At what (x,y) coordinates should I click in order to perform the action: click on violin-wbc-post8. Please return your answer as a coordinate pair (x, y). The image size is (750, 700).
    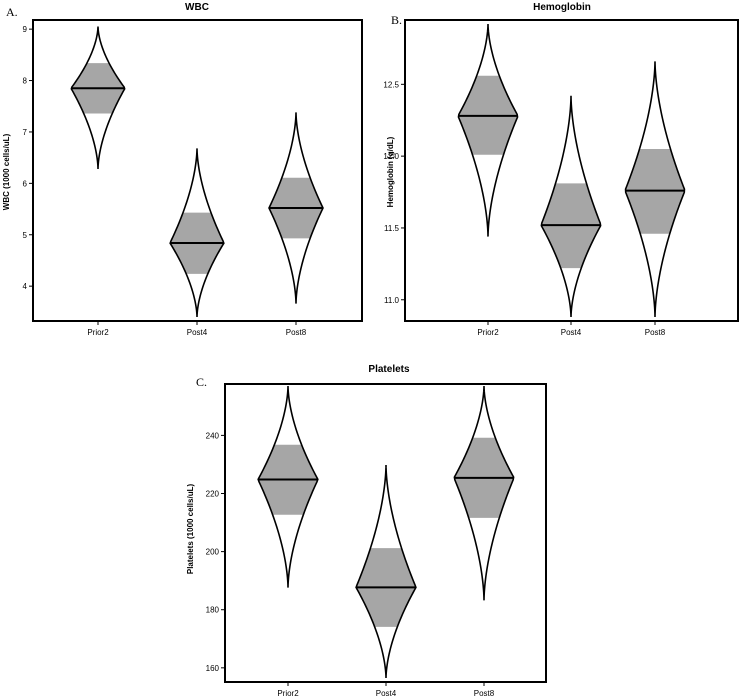
    Looking at the image, I should click on (296, 208).